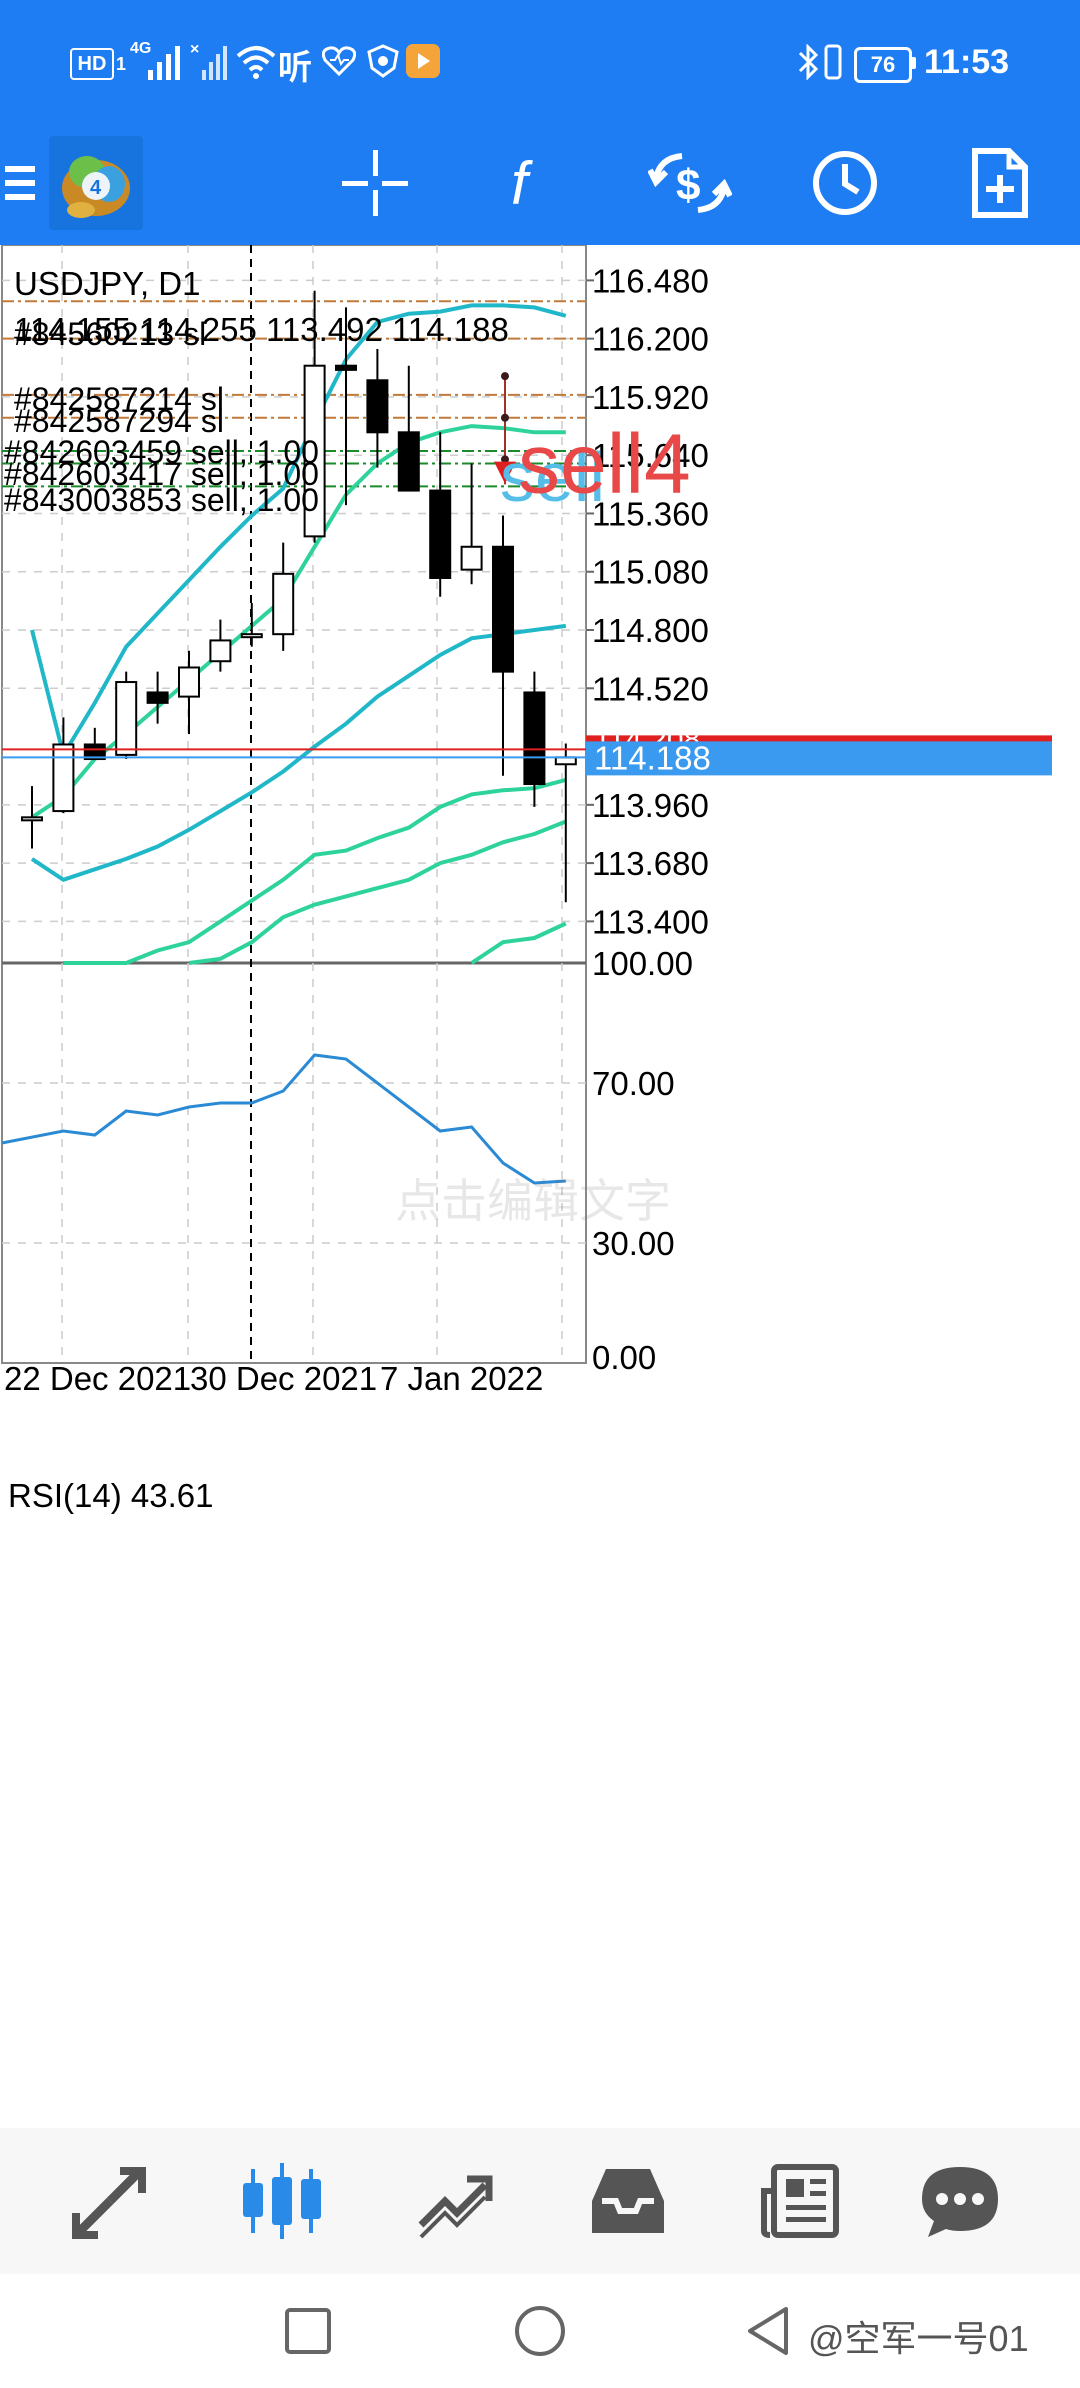 This screenshot has height=2388, width=1080. What do you see at coordinates (107, 283) in the screenshot?
I see `symbol-label: USDJPY, D1` at bounding box center [107, 283].